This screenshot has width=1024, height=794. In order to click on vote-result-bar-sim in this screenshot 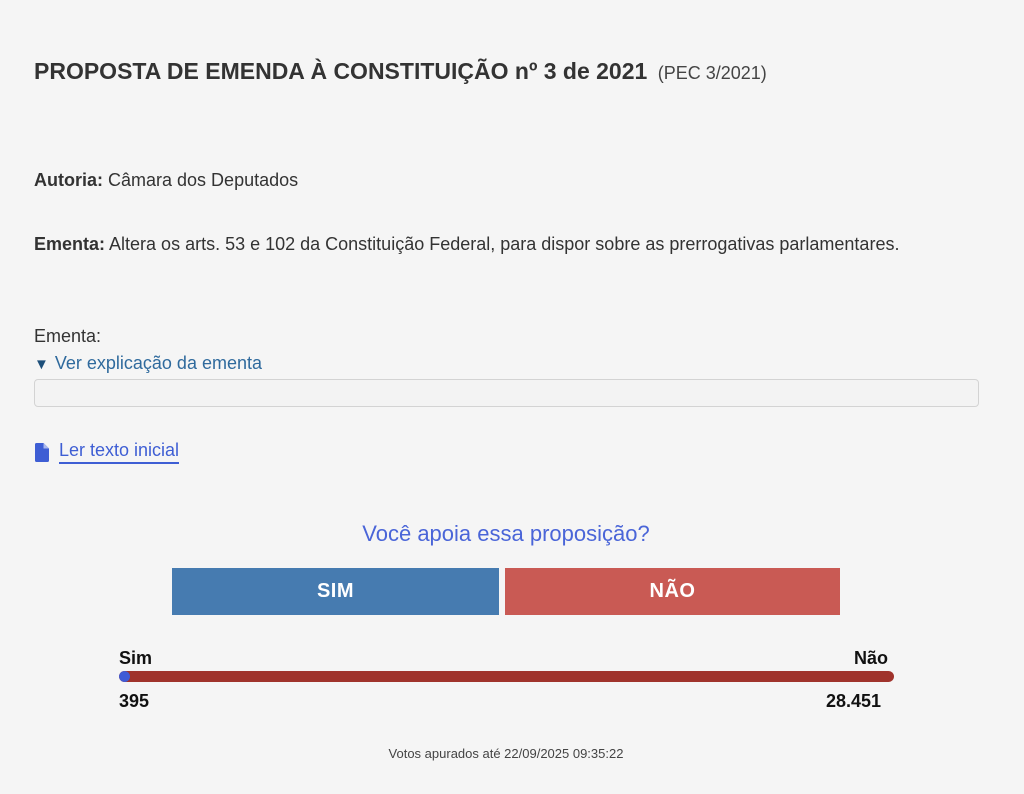, I will do `click(124, 676)`.